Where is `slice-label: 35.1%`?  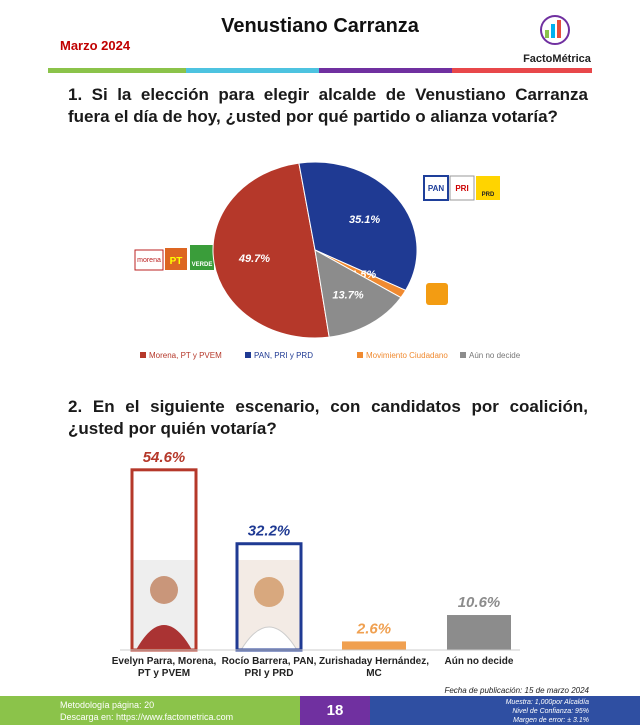 slice-label: 35.1% is located at coordinates (364, 220).